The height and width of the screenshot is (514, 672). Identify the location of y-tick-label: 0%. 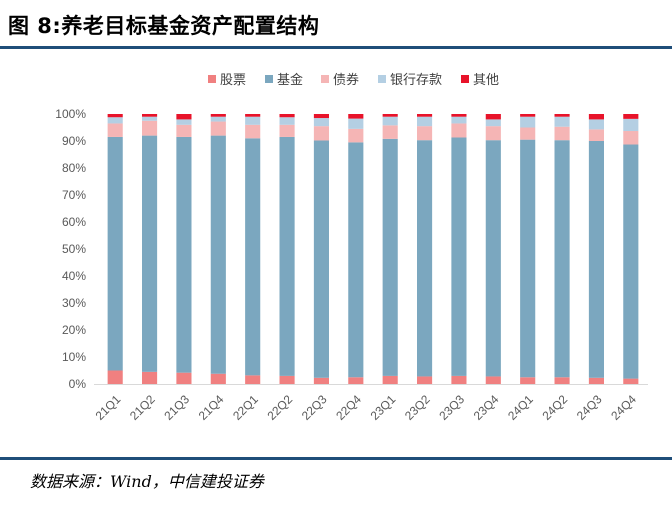
(78, 384).